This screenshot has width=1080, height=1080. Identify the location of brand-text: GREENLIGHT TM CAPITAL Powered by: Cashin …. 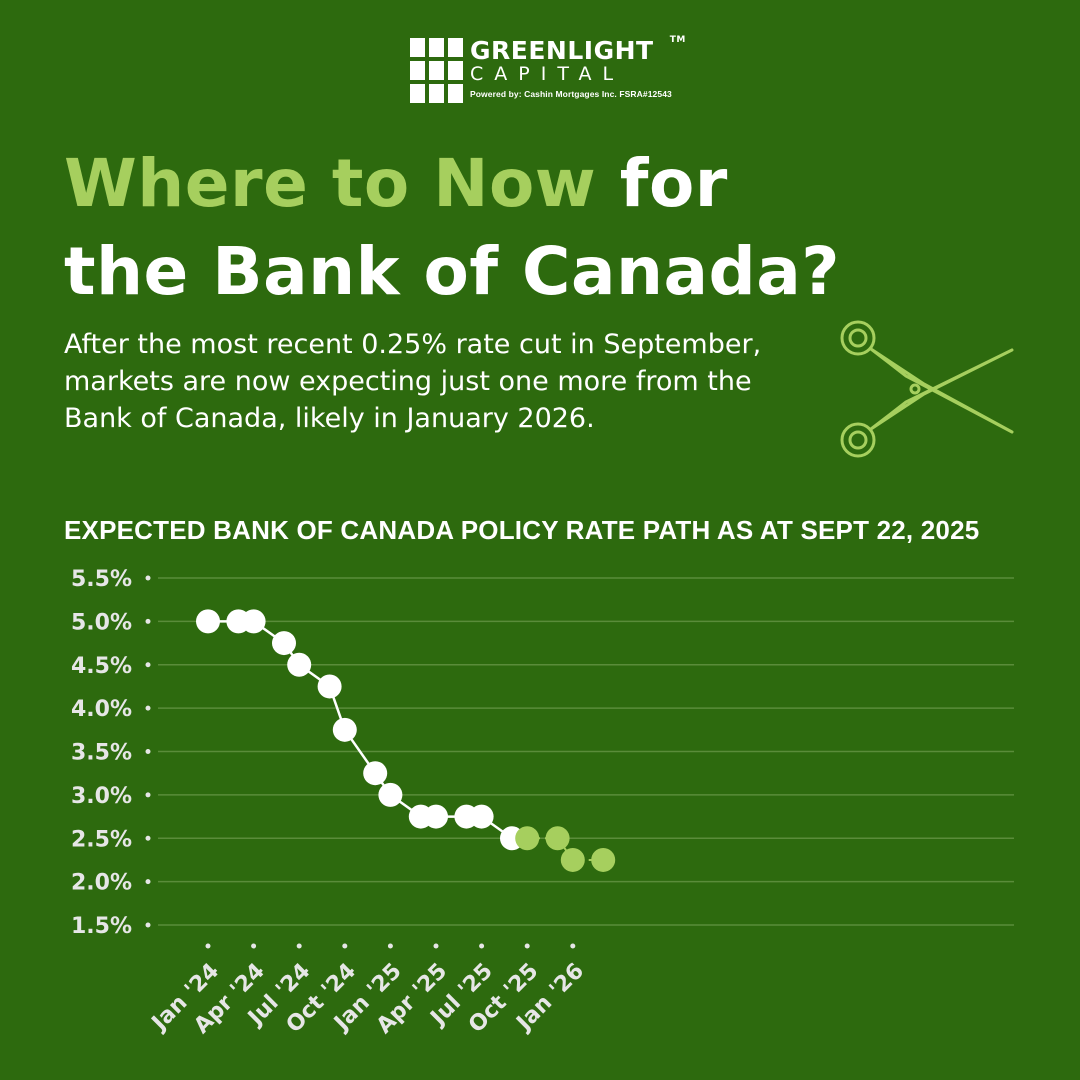
(577, 67).